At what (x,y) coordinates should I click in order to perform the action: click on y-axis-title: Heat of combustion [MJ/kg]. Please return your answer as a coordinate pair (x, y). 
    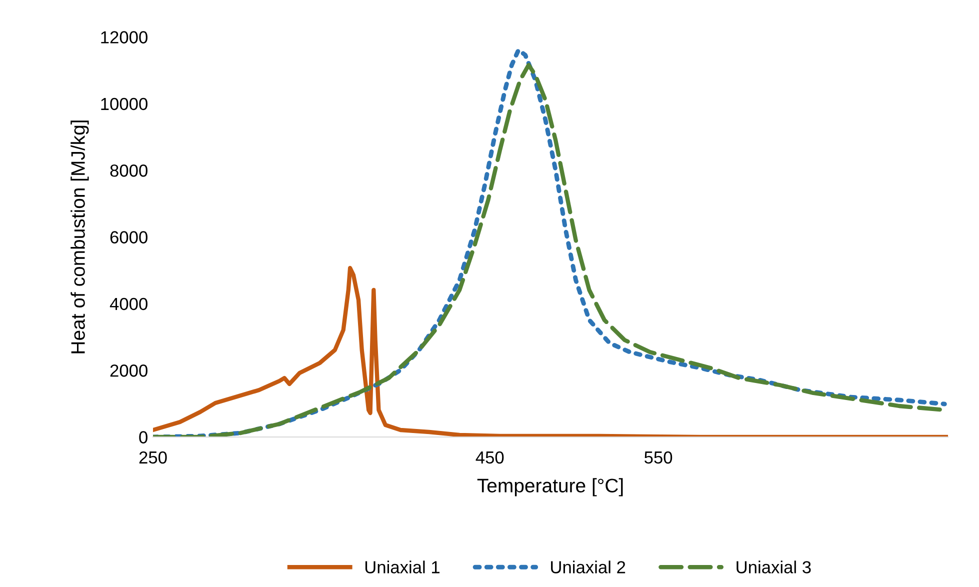
    Looking at the image, I should click on (79, 237).